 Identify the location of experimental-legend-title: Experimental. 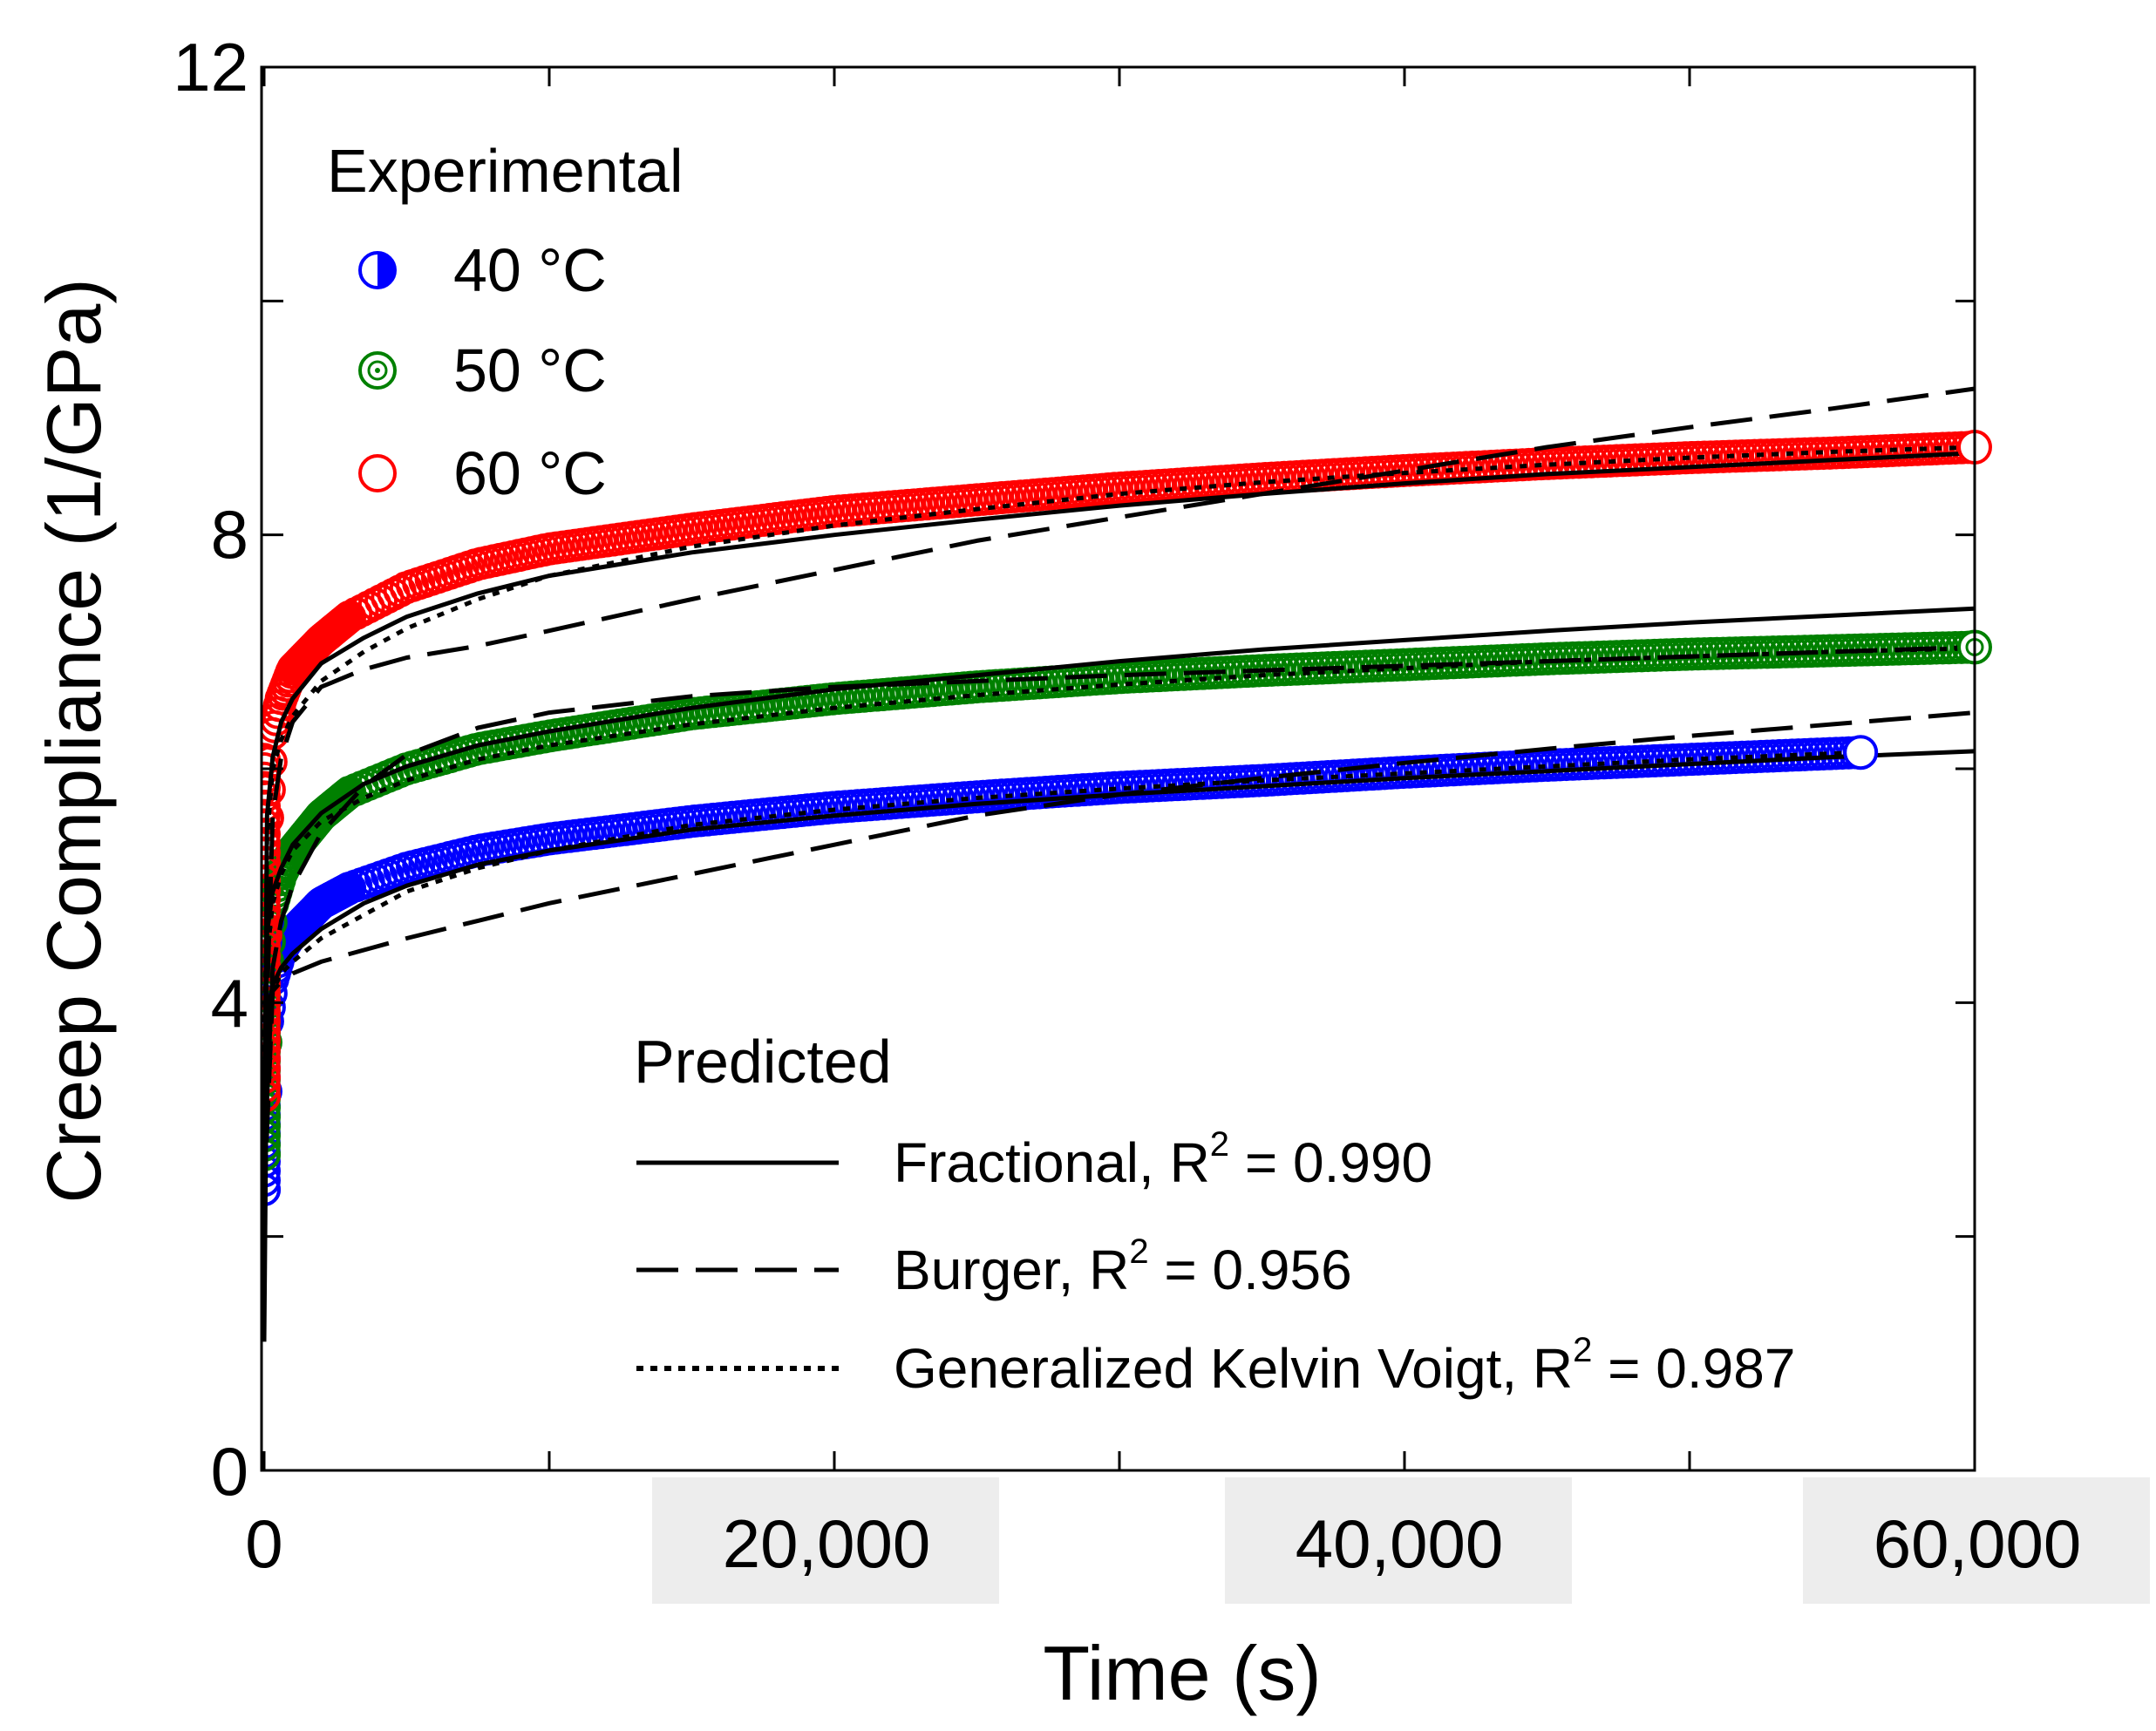
(505, 171).